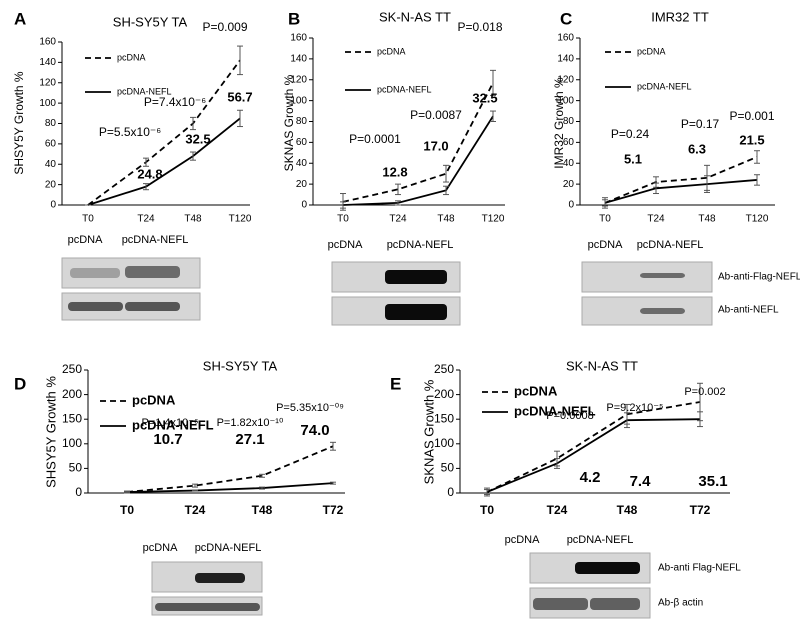 Image resolution: width=800 pixels, height=629 pixels. I want to click on growth-value: 27.1, so click(249, 439).